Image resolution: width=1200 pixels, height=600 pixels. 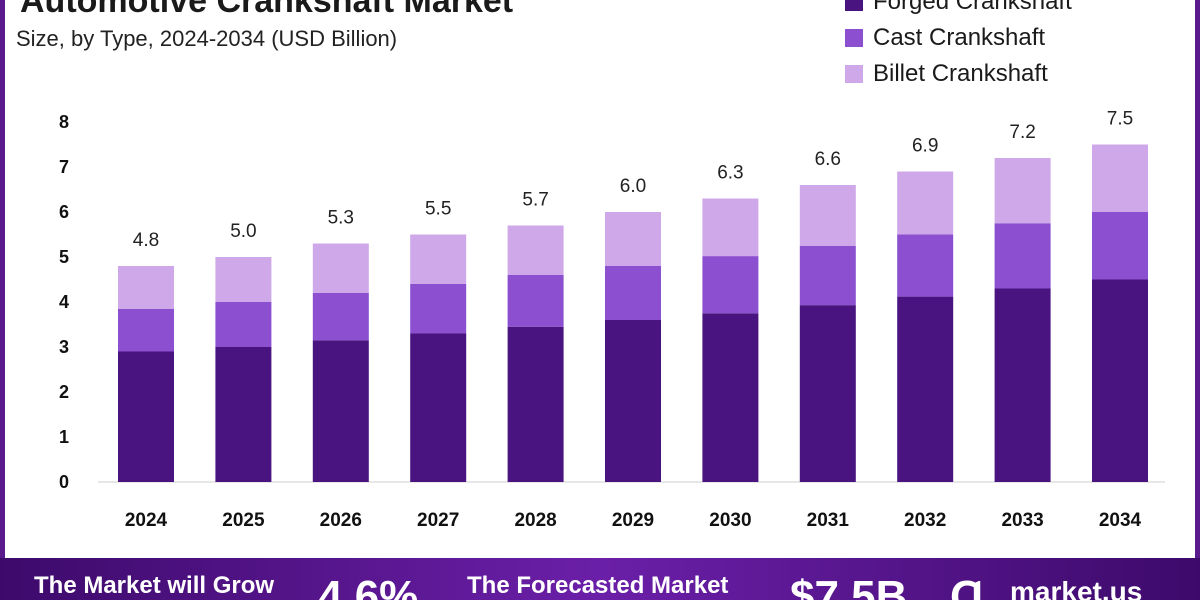 I want to click on legend-item-forged: Forged Crankshaft, so click(x=958, y=10).